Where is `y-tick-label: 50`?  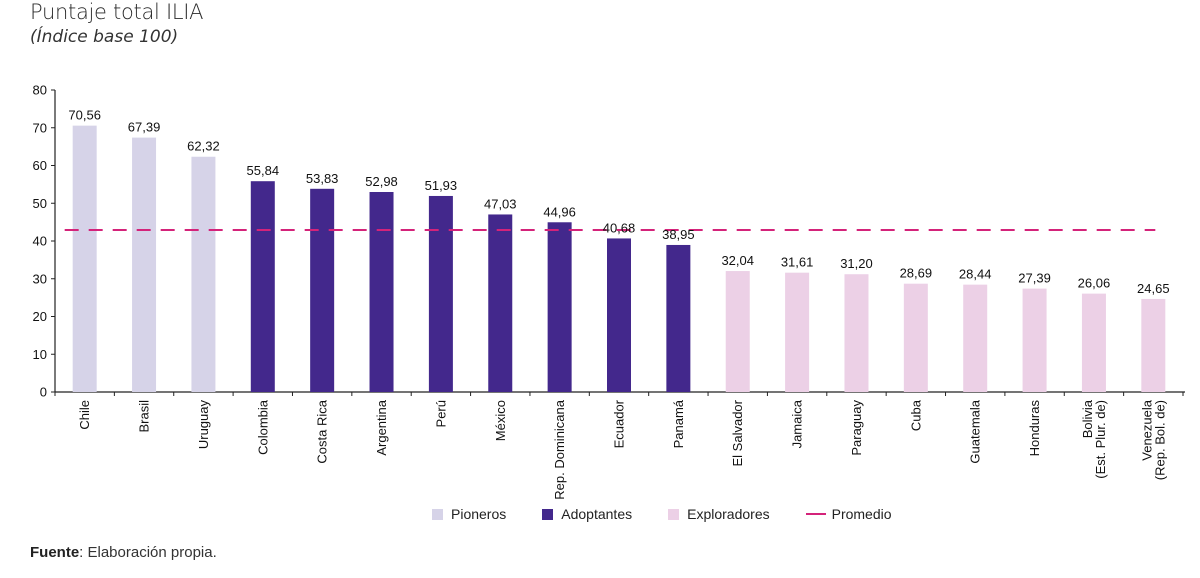 y-tick-label: 50 is located at coordinates (40, 203).